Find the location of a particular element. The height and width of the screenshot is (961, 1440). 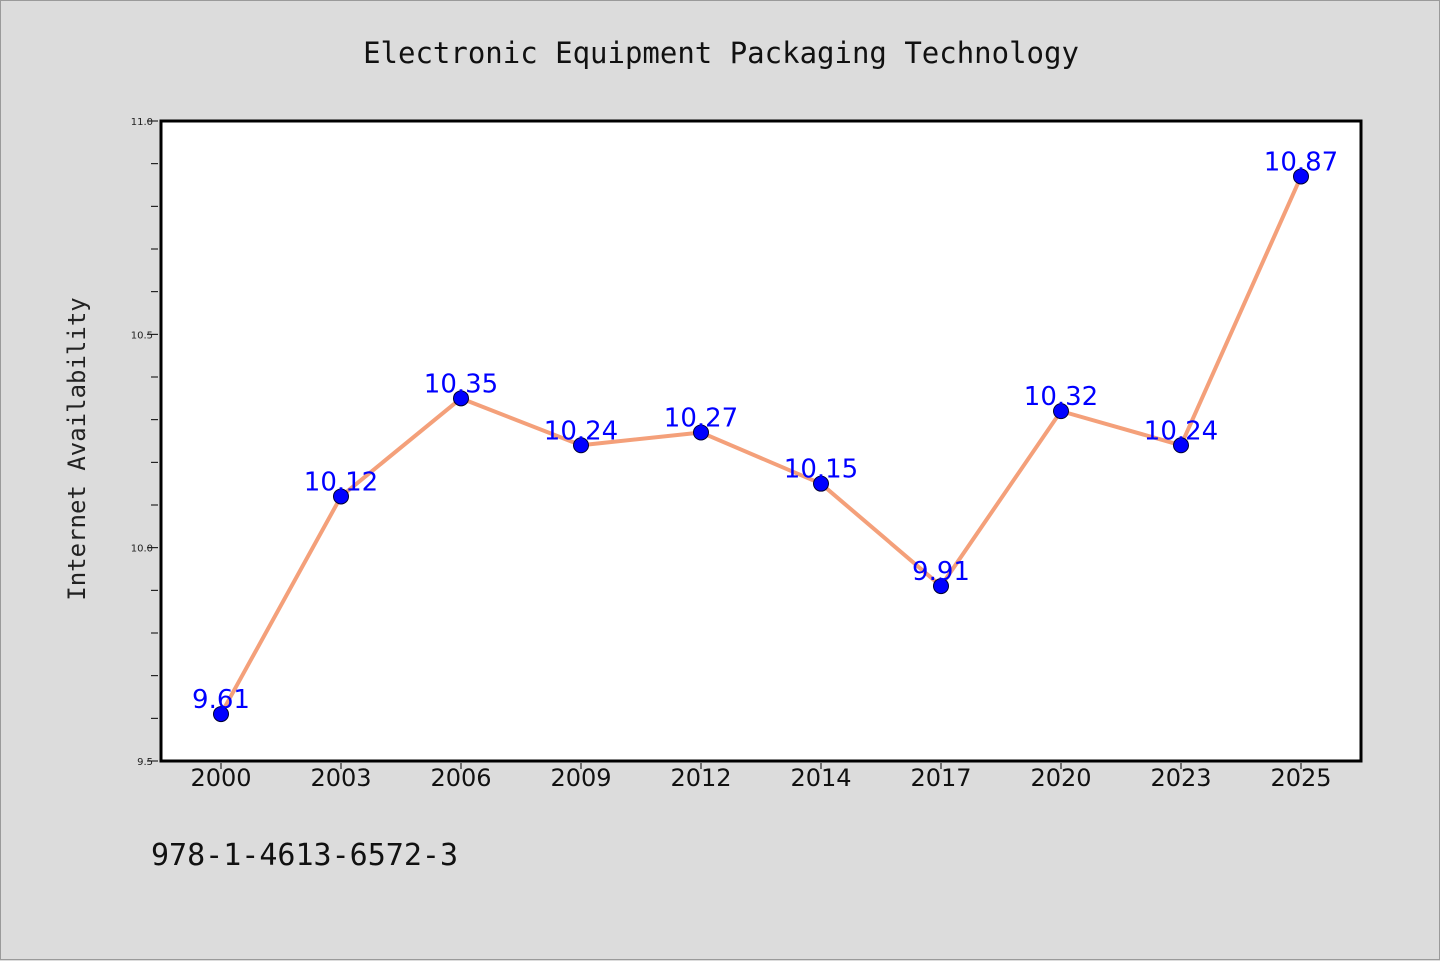

isbn-text: 978-1-4613-6572-3 is located at coordinates (304, 855).